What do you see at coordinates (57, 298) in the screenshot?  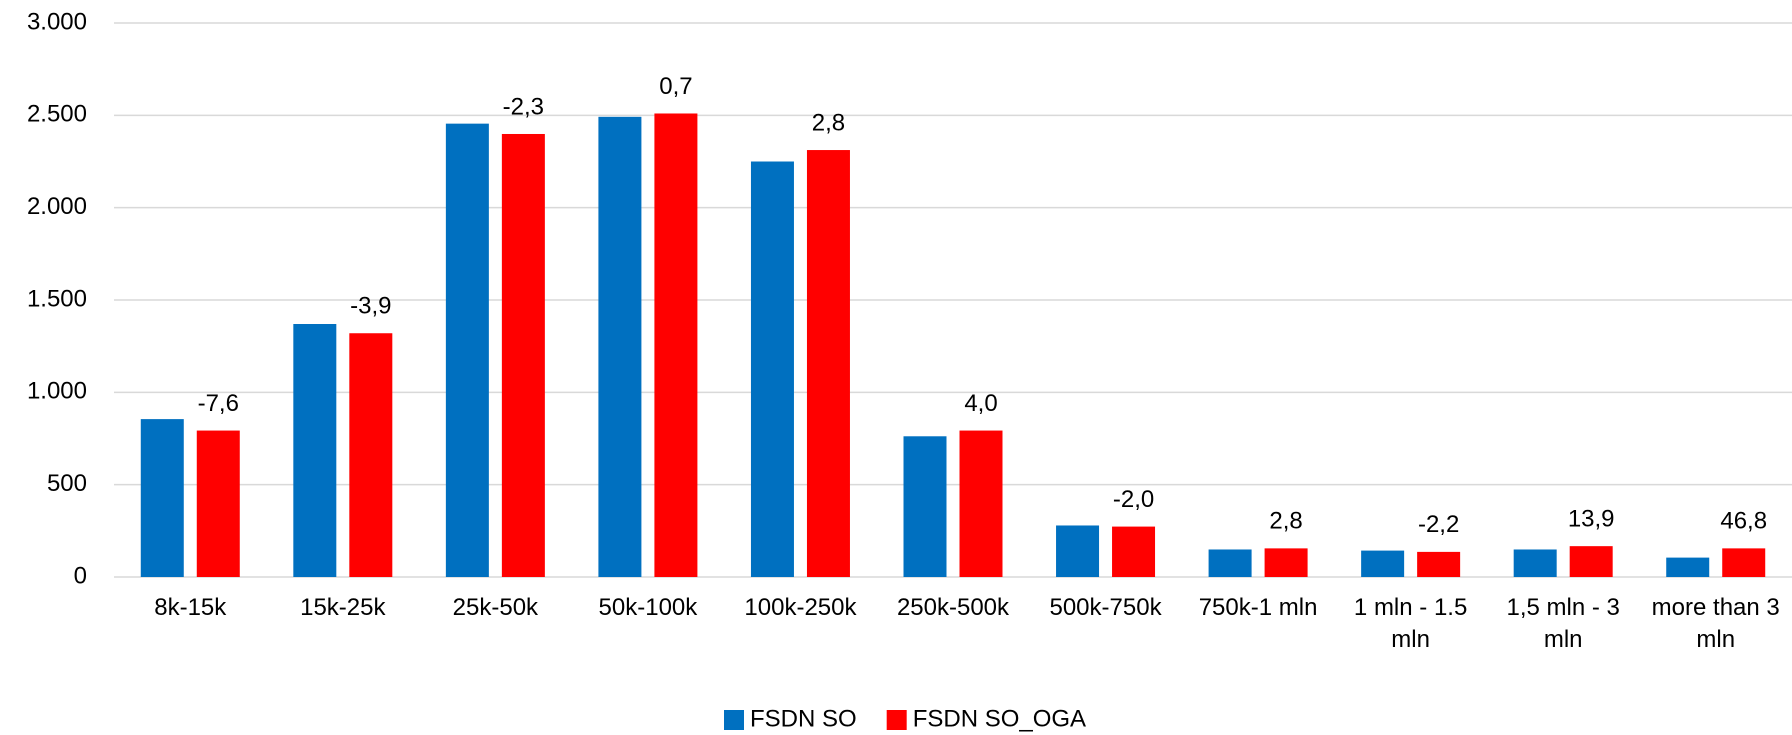 I see `y-tick-label: 1.500` at bounding box center [57, 298].